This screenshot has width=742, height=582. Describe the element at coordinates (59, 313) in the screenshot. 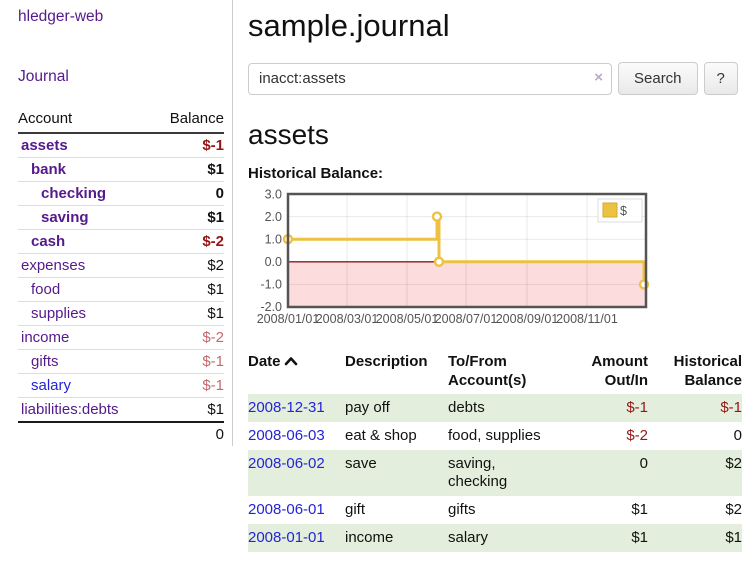

I see `account-link-supplies: supplies` at that location.